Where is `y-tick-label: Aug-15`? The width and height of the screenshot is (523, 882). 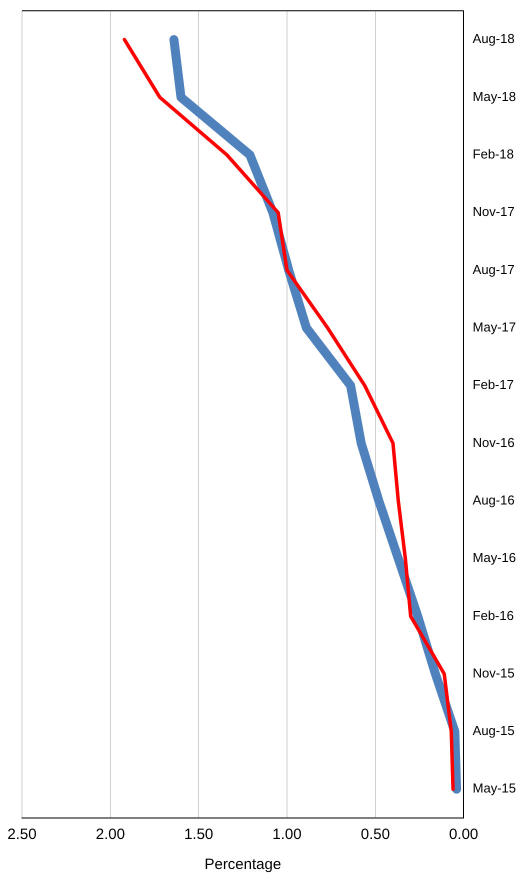 y-tick-label: Aug-15 is located at coordinates (493, 730).